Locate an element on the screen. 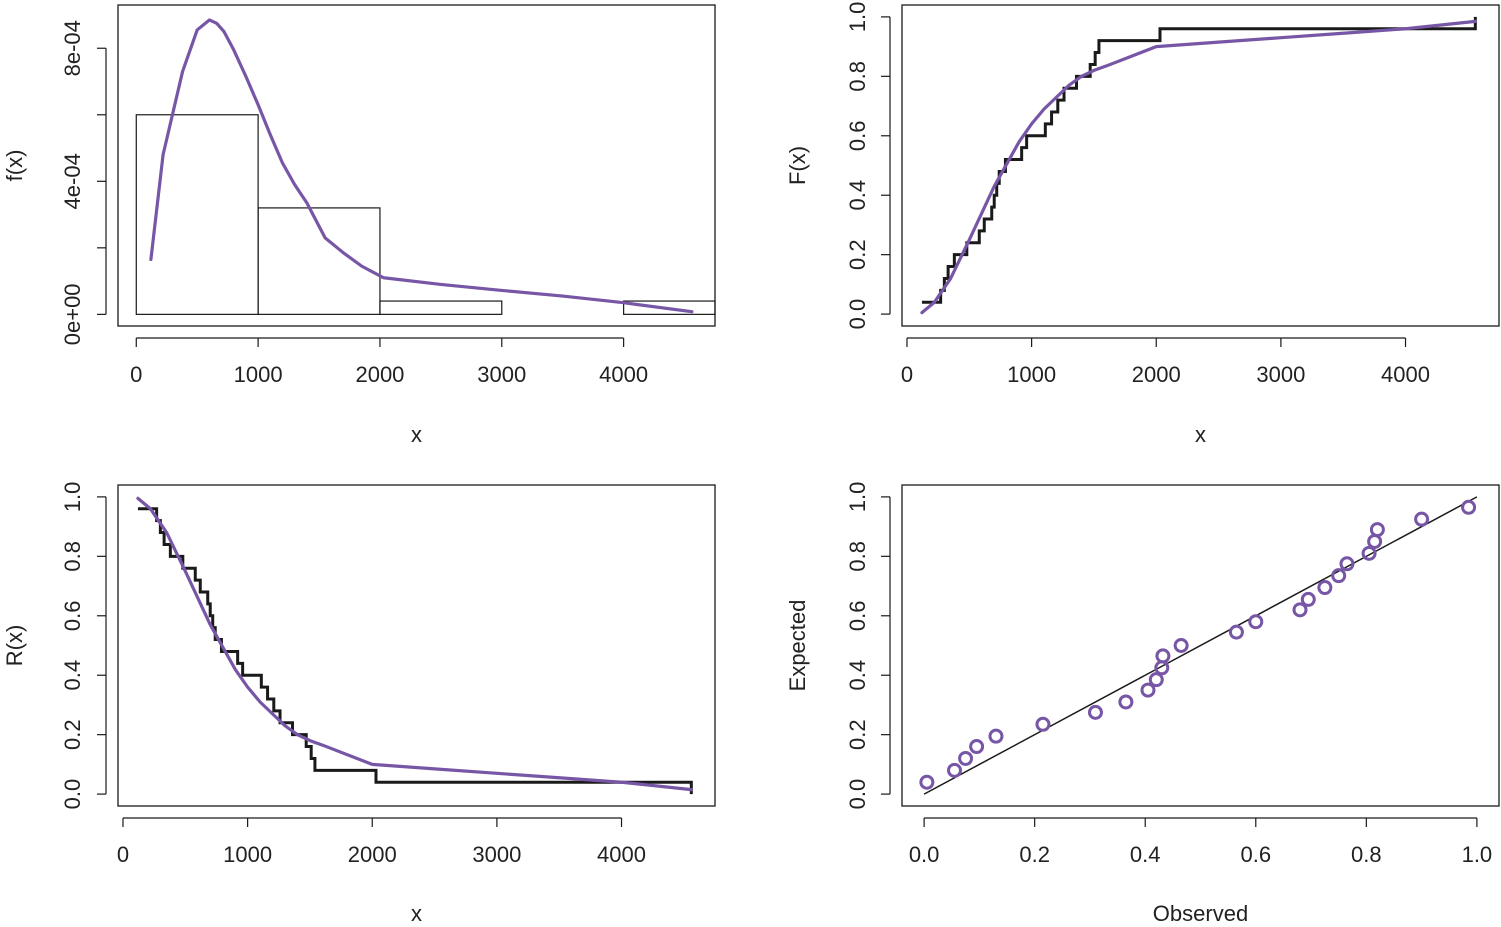  y-axis: 0e+00 4e-04 8e-04 is located at coordinates (83, 182).